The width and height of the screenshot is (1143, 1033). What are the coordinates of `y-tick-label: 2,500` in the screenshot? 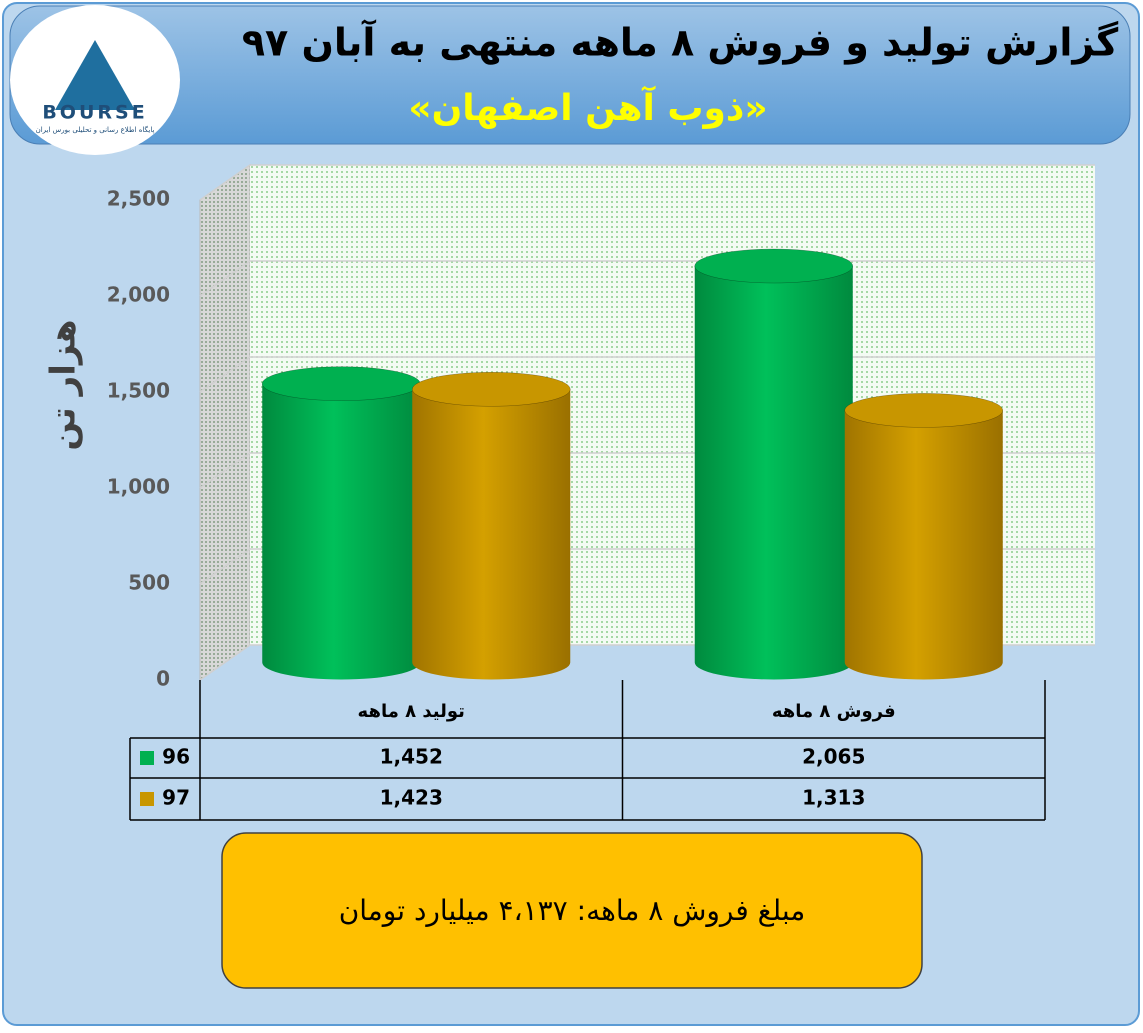 It's located at (138, 199).